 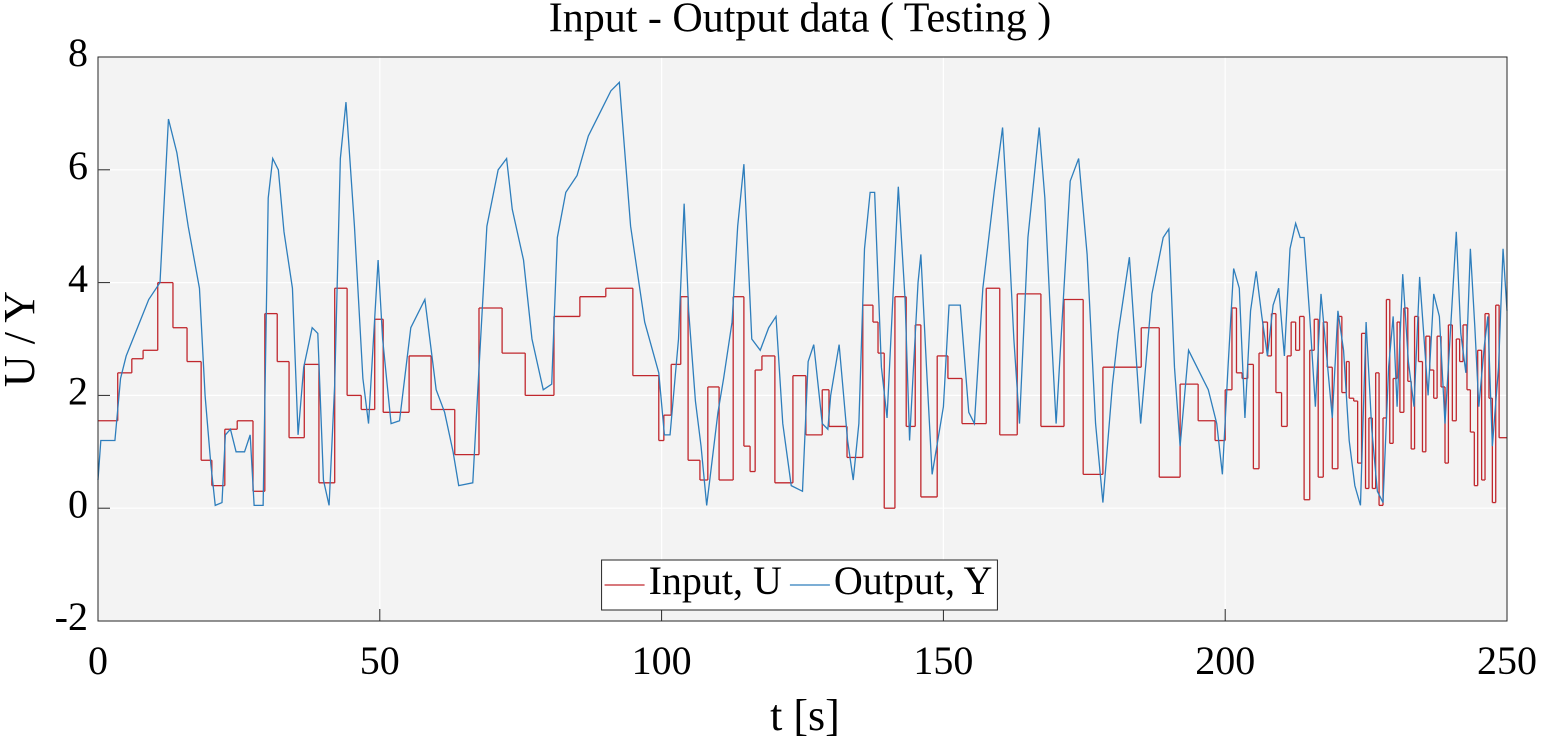 What do you see at coordinates (943, 660) in the screenshot?
I see `x-tick-label: 150` at bounding box center [943, 660].